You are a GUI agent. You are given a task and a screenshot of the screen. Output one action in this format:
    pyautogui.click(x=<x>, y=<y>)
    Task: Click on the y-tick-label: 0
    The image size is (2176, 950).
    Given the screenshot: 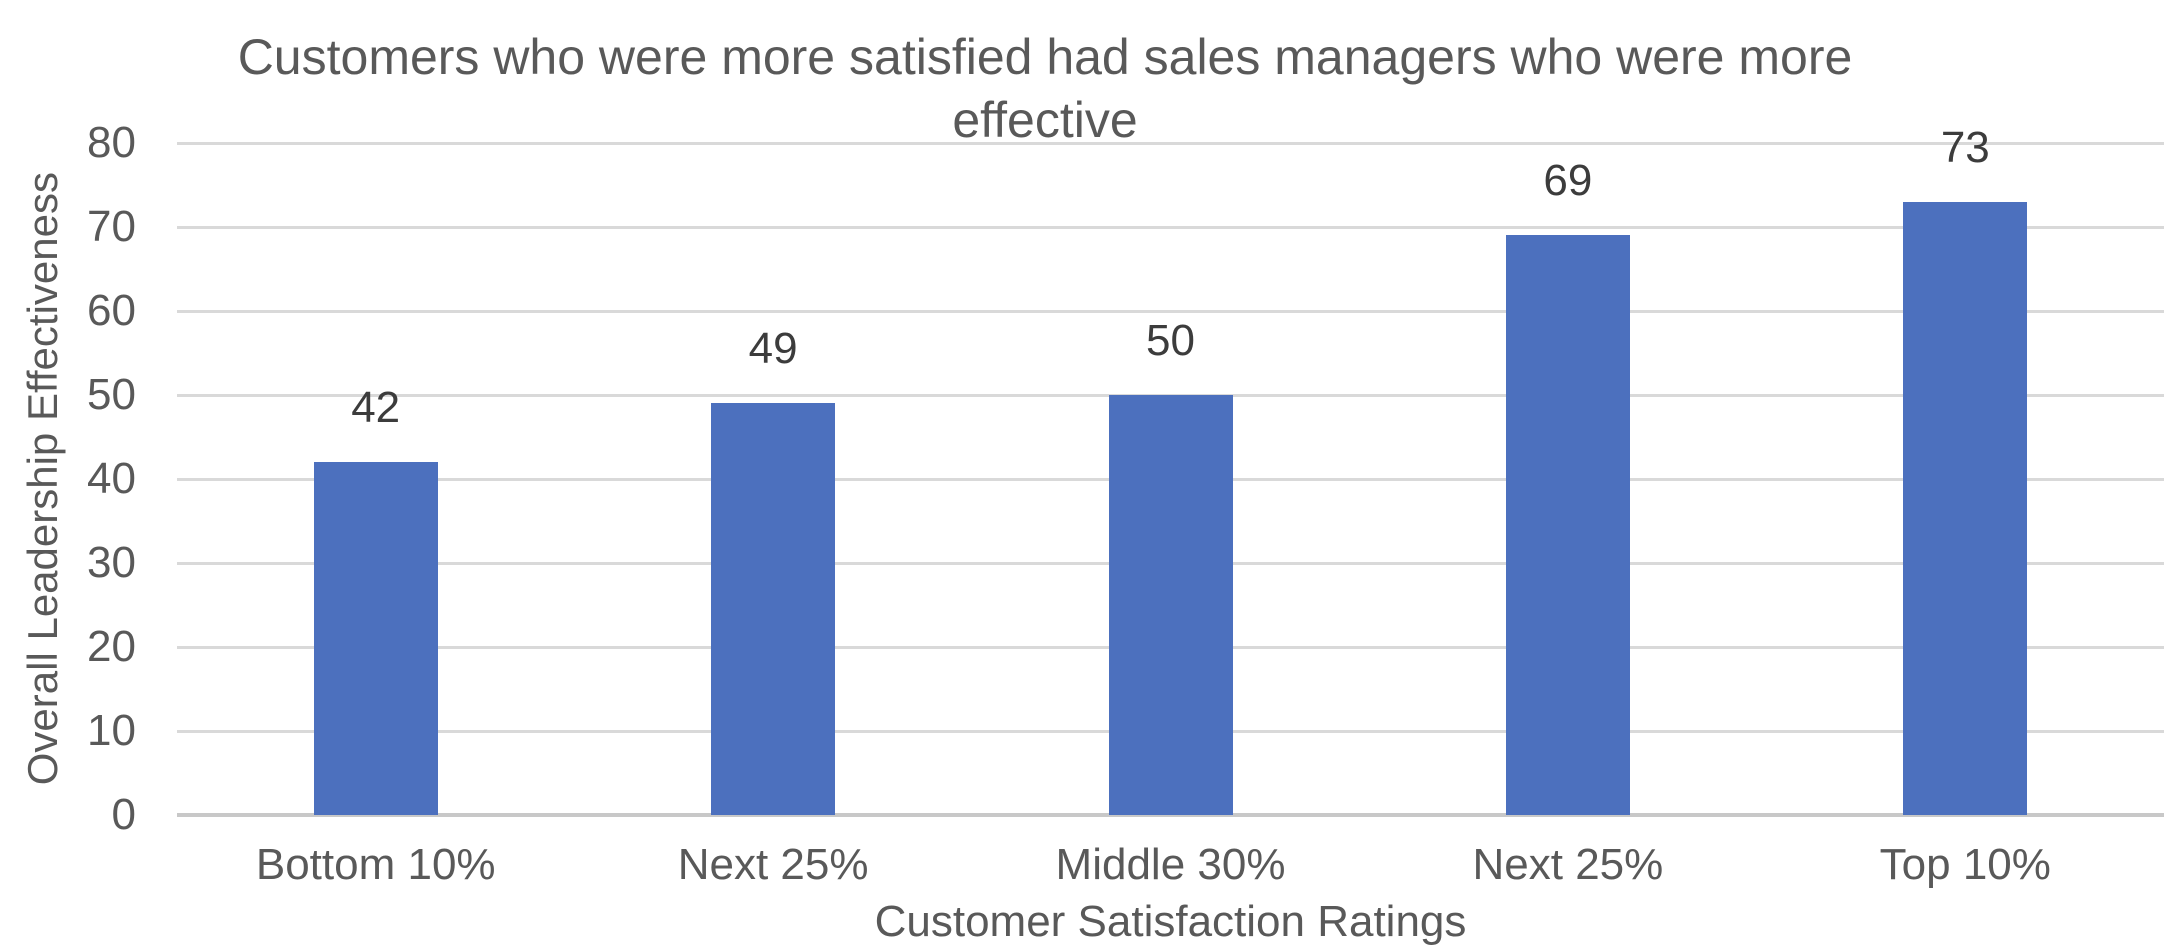 What is the action you would take?
    pyautogui.click(x=123, y=814)
    